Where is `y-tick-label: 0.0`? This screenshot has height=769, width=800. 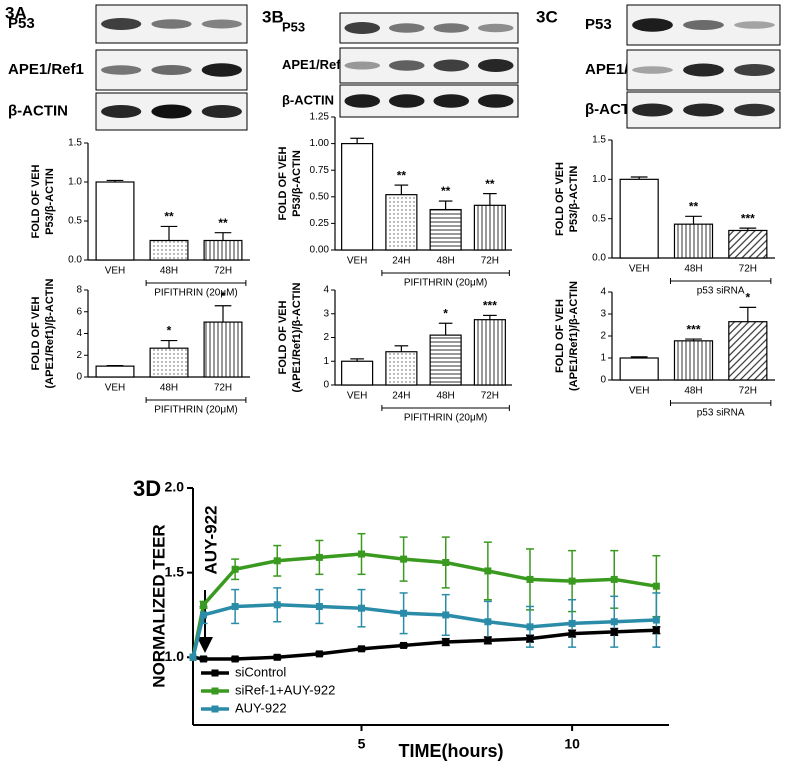 y-tick-label: 0.0 is located at coordinates (75, 260).